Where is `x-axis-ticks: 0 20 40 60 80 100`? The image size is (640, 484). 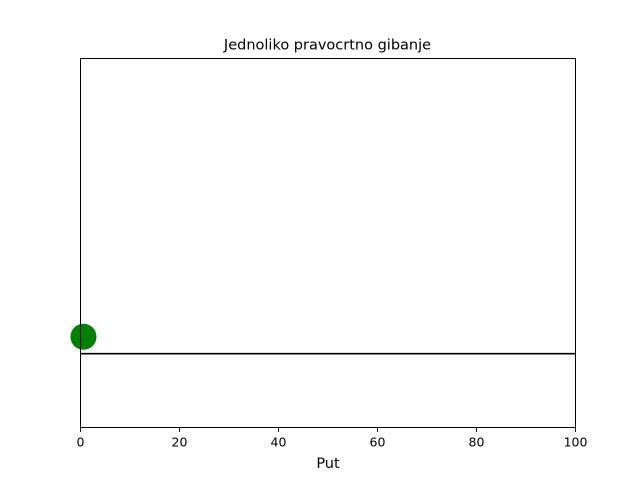 x-axis-ticks: 0 20 40 60 80 100 is located at coordinates (332, 438).